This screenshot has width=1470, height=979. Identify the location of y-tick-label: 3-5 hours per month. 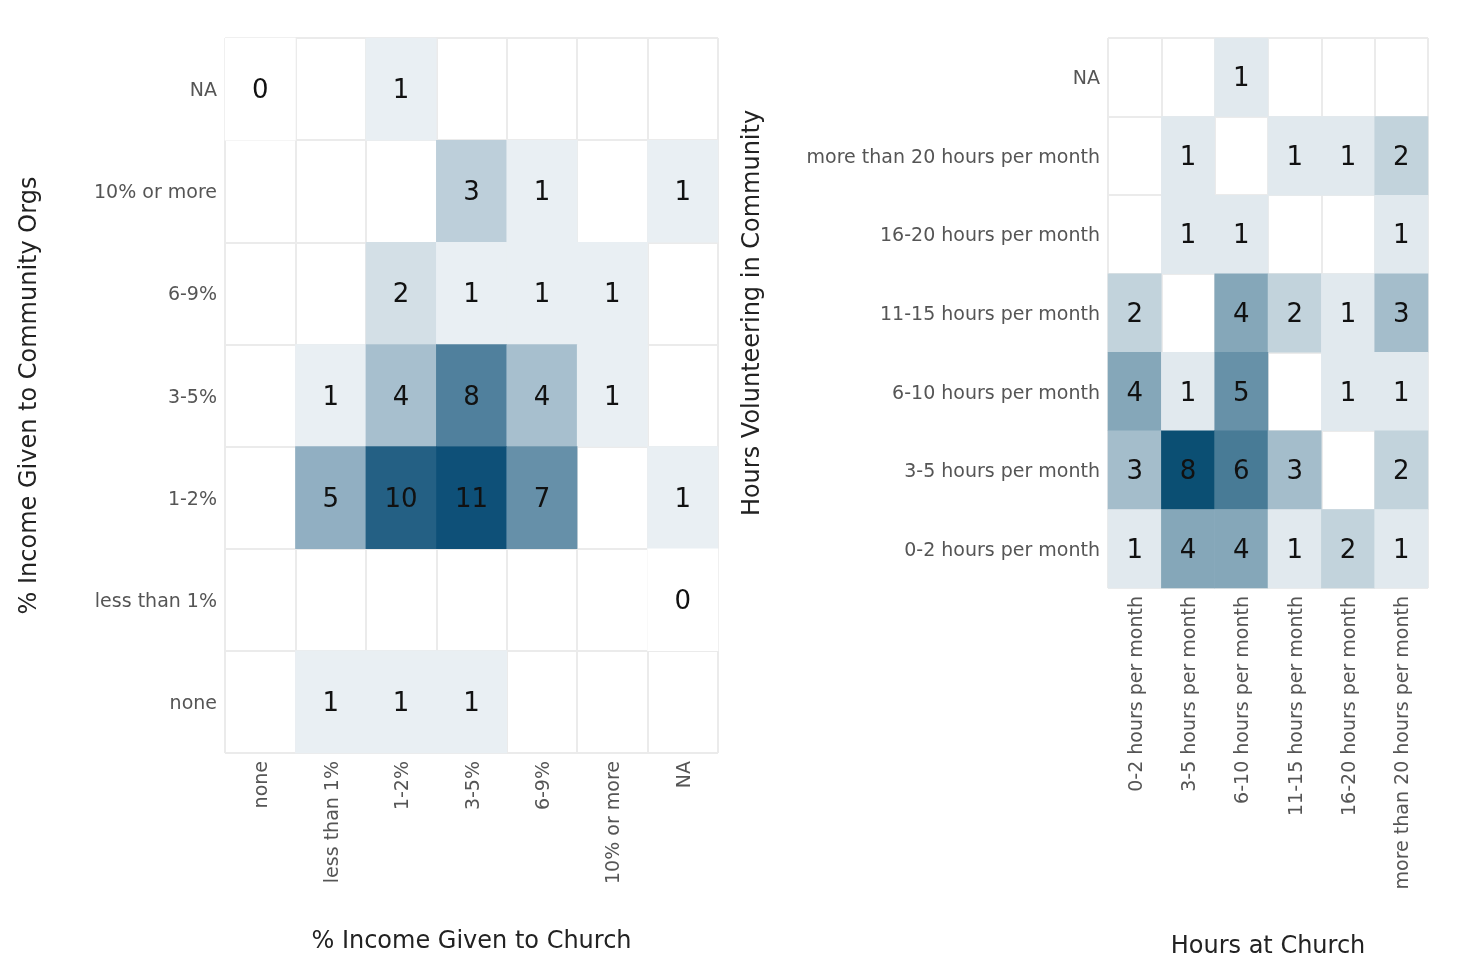
(1002, 470).